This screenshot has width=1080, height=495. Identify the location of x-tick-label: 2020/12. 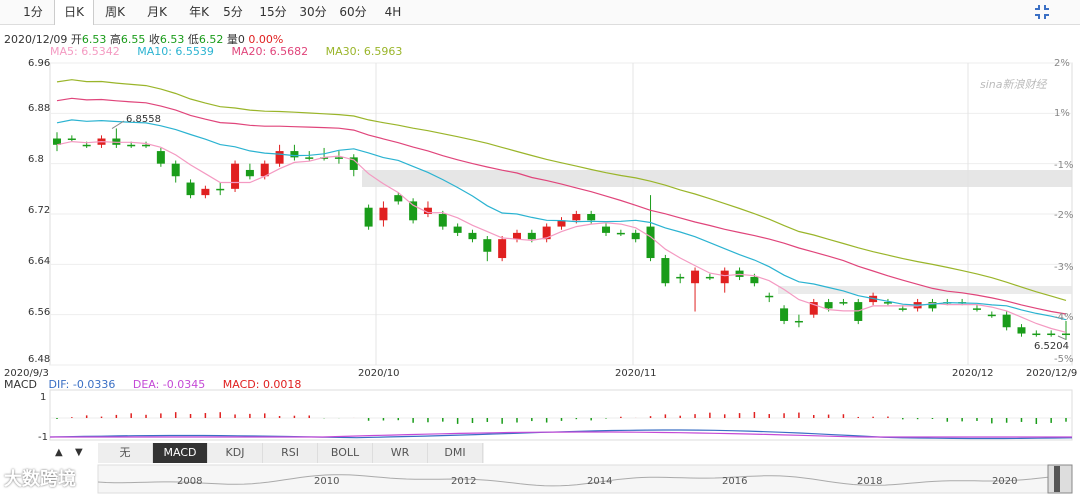
(973, 373).